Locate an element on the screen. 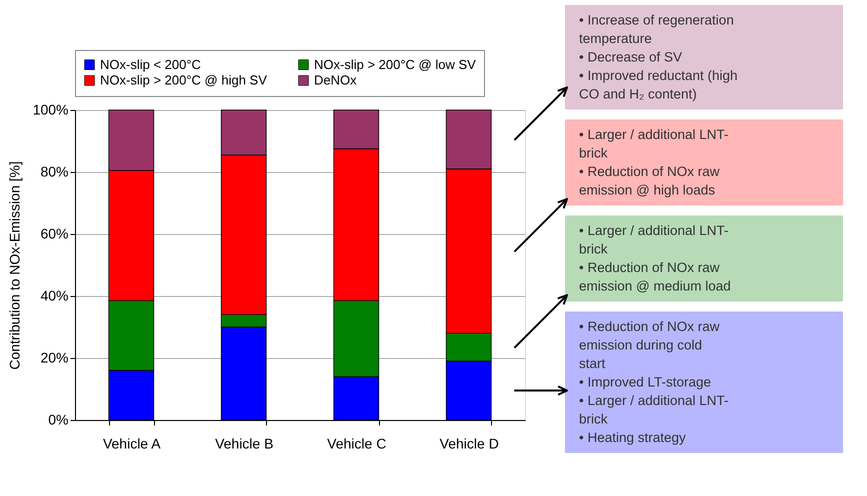  text: • Increase of regeneration temperature • Decrease of SV • Improved reductant (high CO and H₂ content) is located at coordinates (658, 57).